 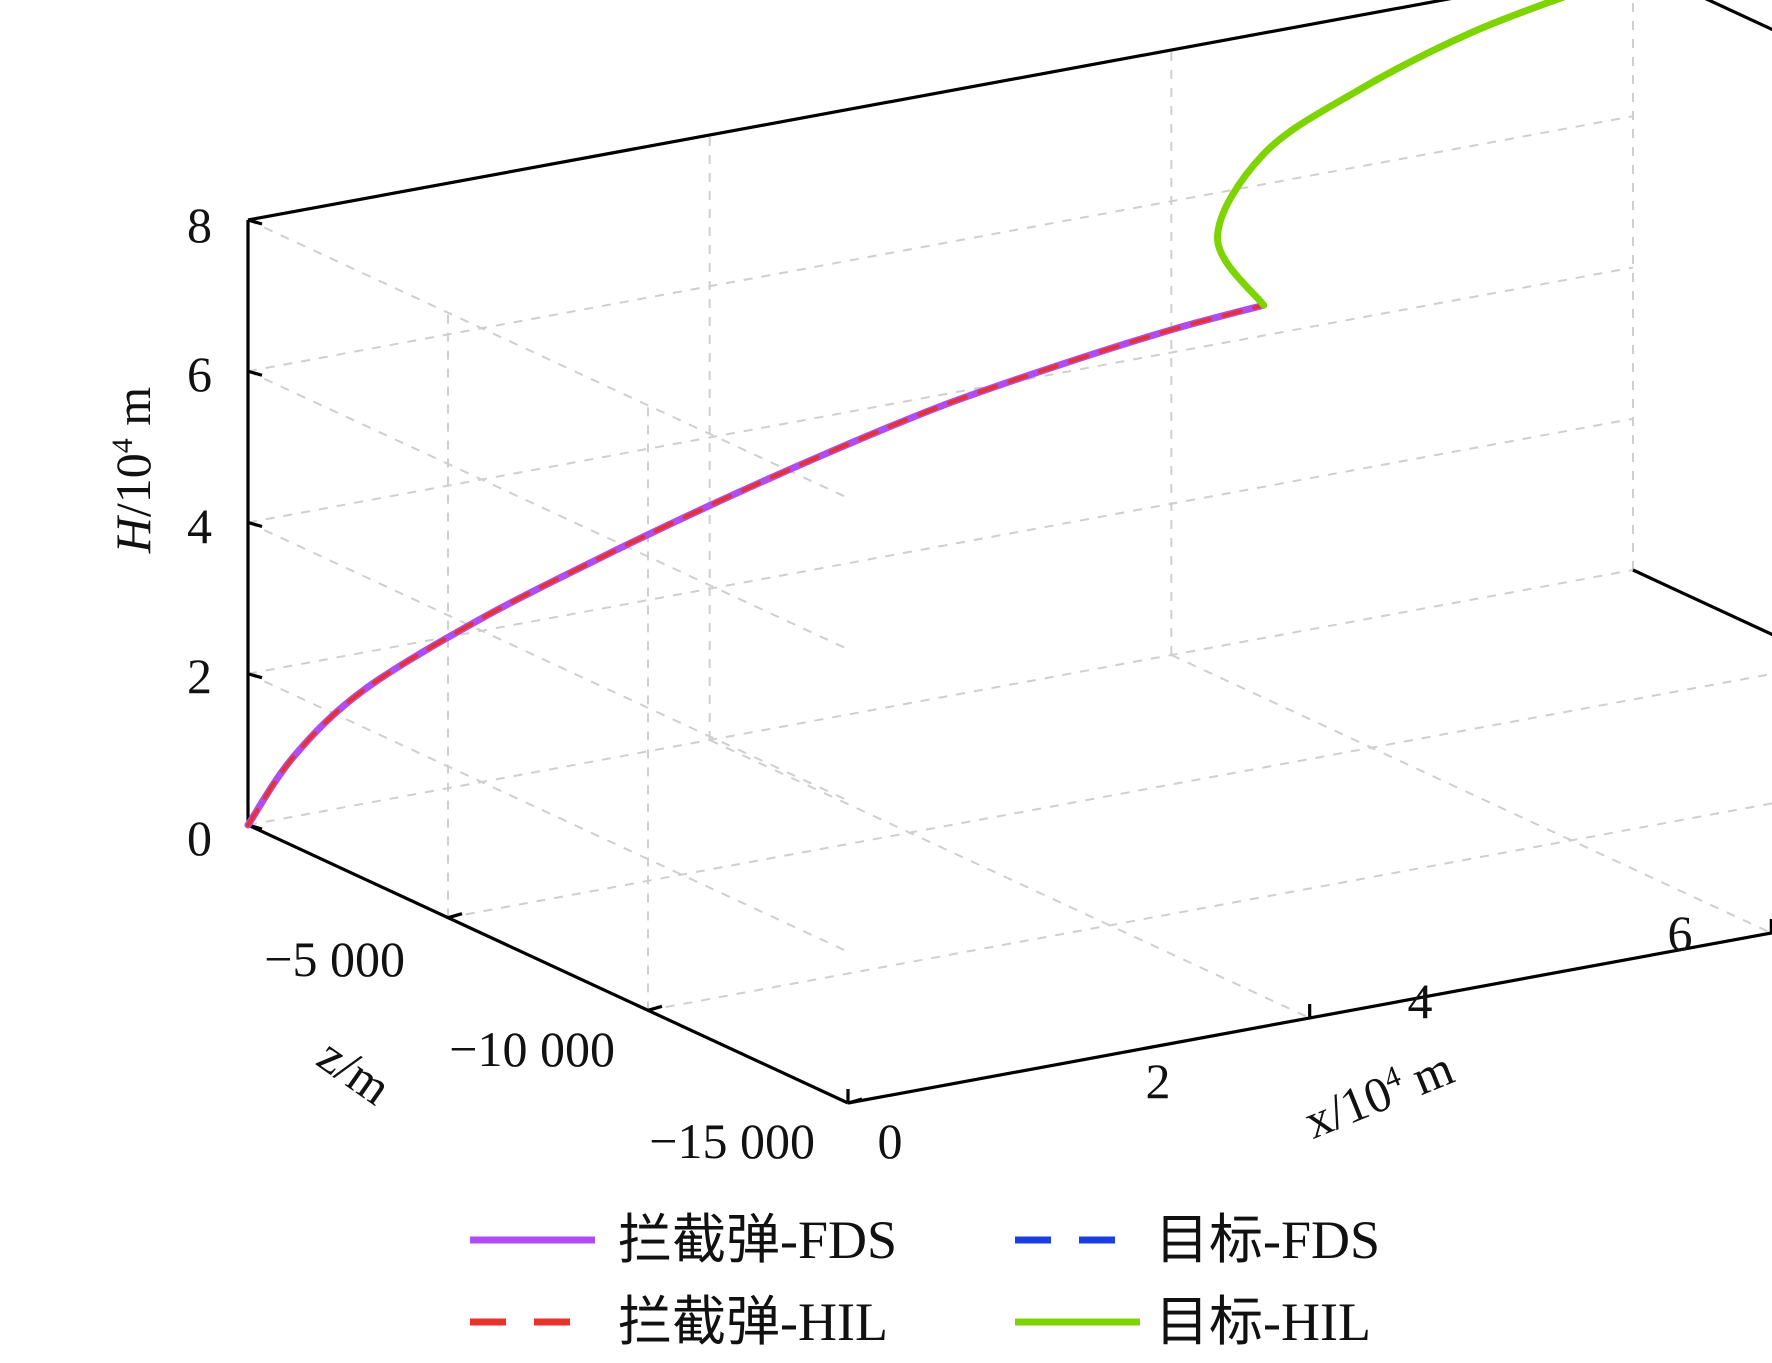 What do you see at coordinates (1263, 1322) in the screenshot?
I see `legend-label: 目标-HIL` at bounding box center [1263, 1322].